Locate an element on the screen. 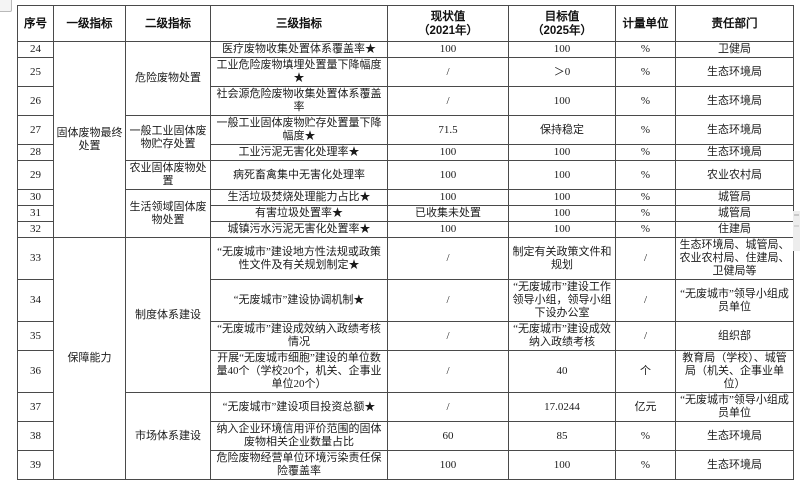  cell: 农业固体废物处置 is located at coordinates (168, 175).